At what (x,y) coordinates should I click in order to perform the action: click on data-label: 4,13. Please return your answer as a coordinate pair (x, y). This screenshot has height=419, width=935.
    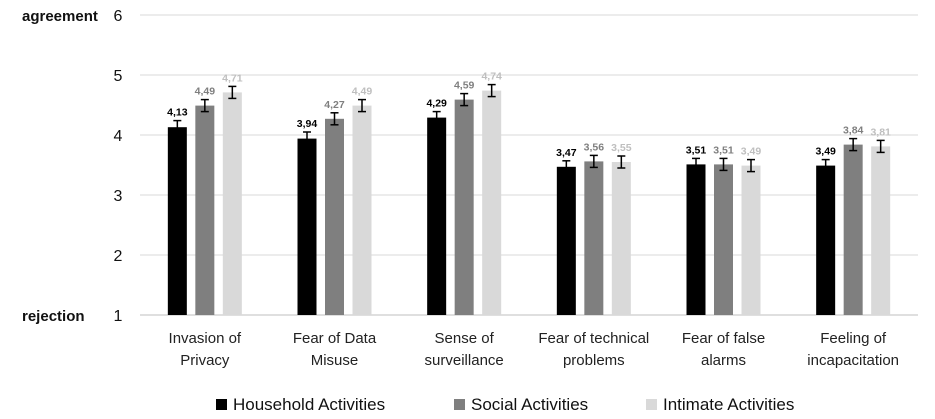
    Looking at the image, I should click on (177, 113).